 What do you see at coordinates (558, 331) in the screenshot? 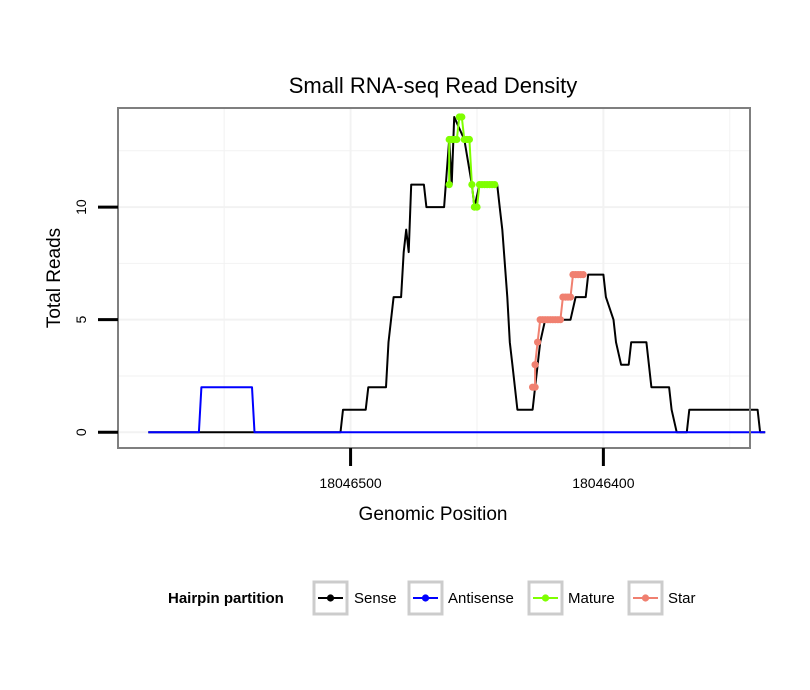
I see `series-star` at bounding box center [558, 331].